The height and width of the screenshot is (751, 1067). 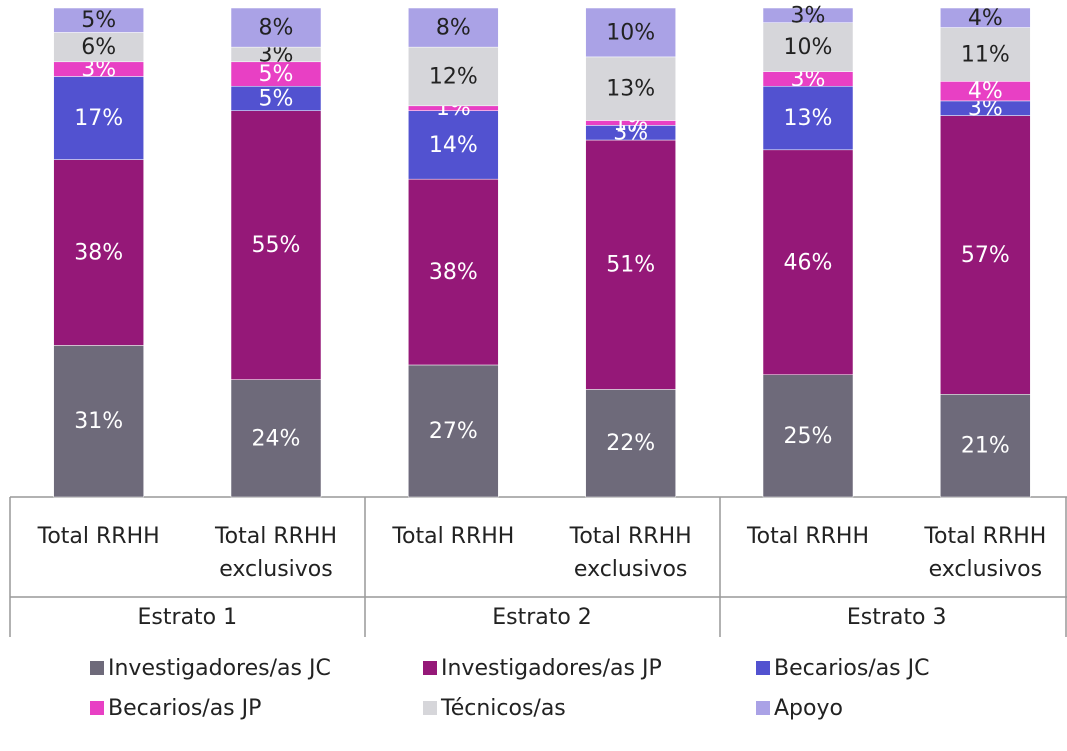 I want to click on data-label: 3%, so click(x=808, y=15).